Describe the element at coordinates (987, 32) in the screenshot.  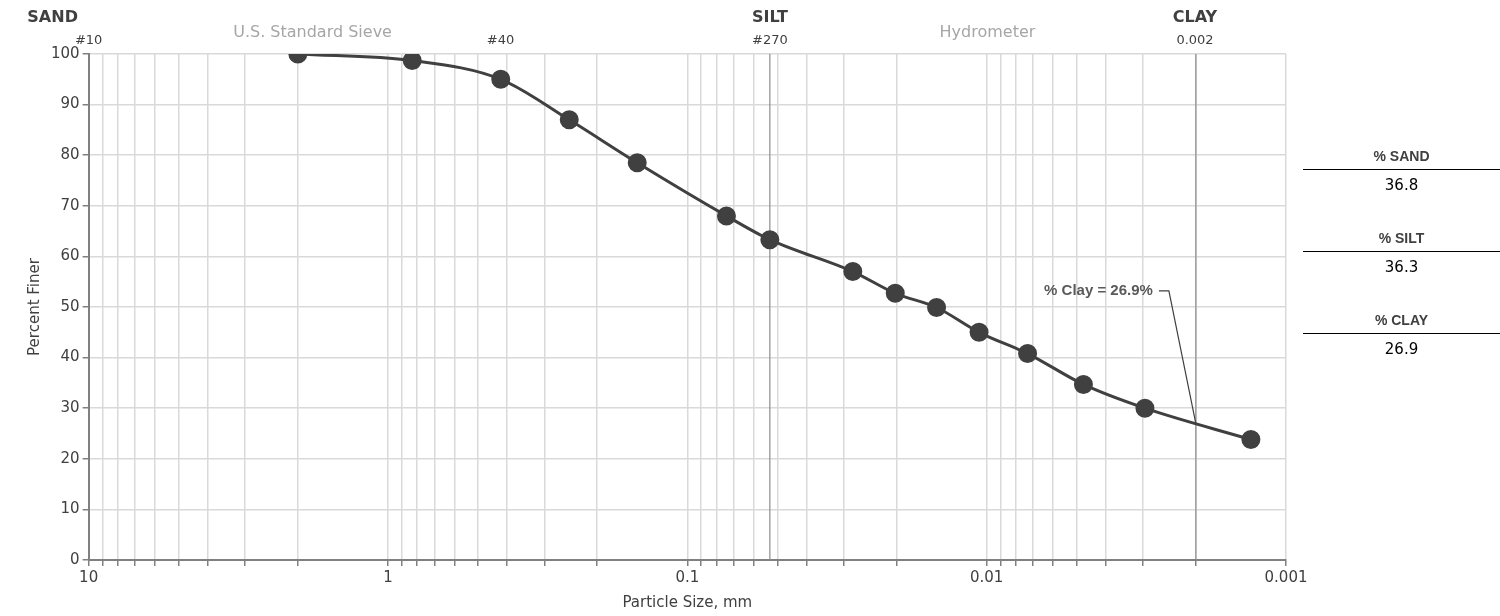
I see `text: Hydrometer` at that location.